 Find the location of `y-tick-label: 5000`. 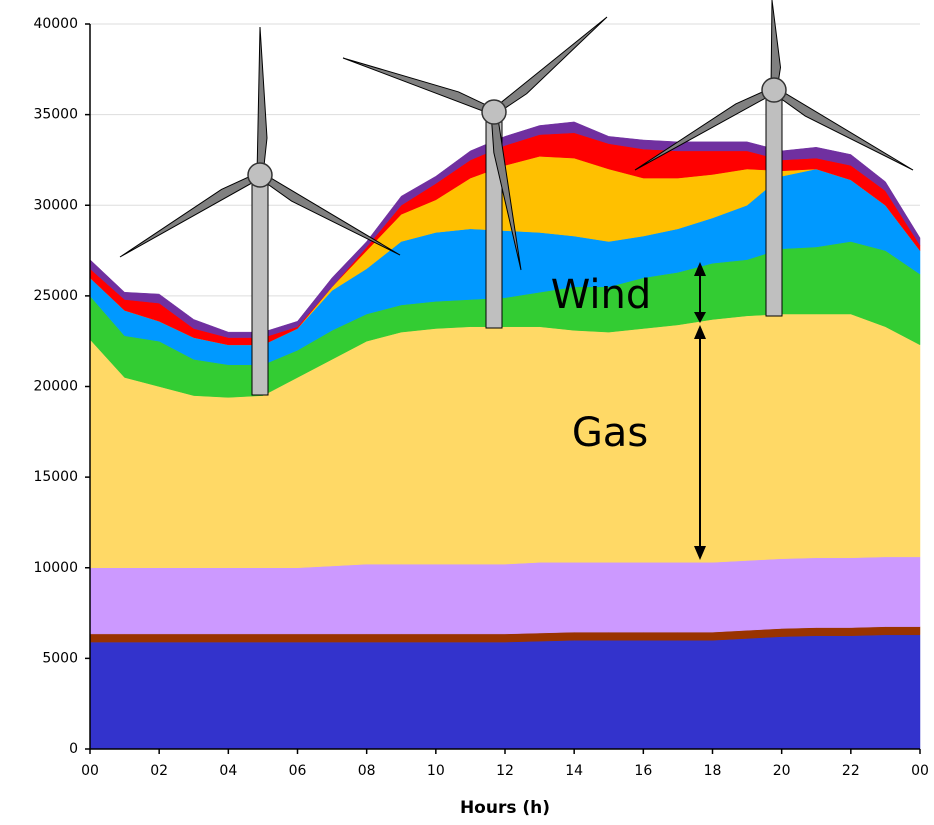

y-tick-label: 5000 is located at coordinates (60, 658).